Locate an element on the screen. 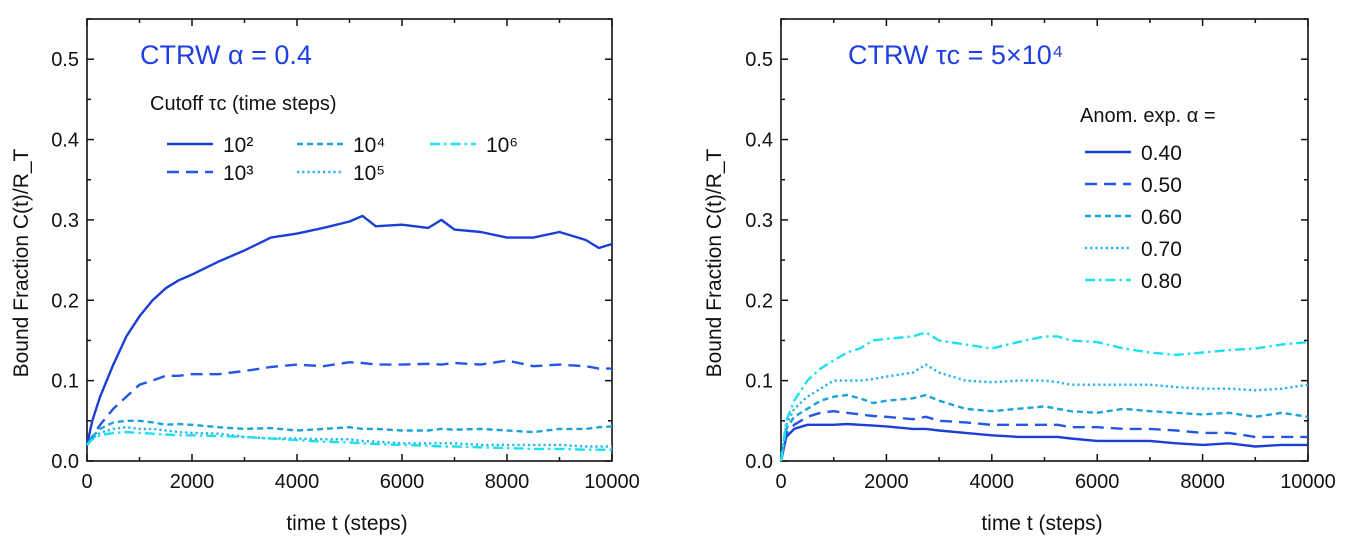  legend-label-left-4: 10⁵ is located at coordinates (369, 173).